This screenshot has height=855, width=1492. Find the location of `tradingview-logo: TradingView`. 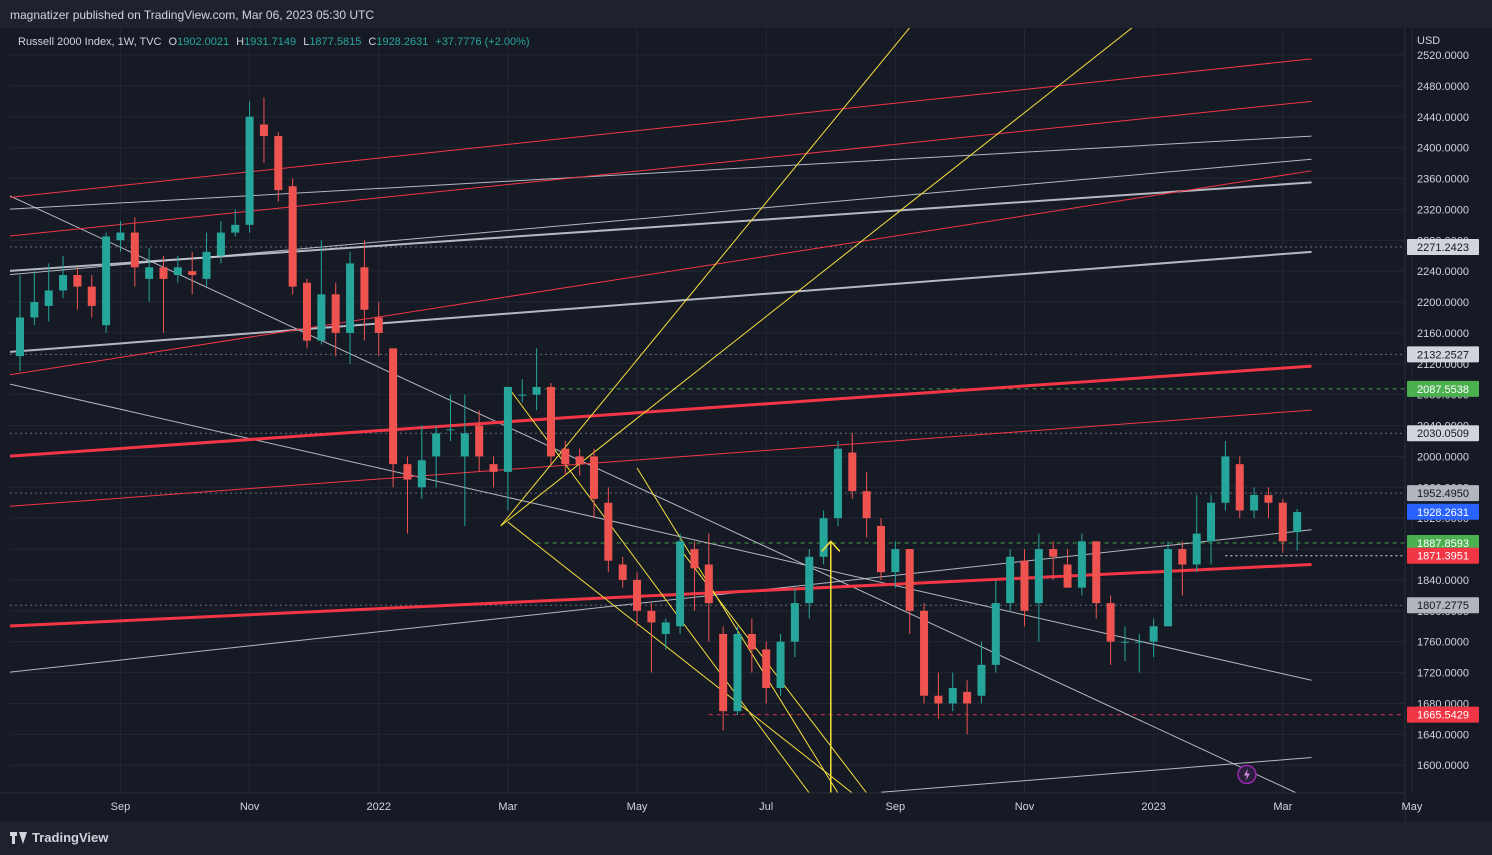

tradingview-logo: TradingView is located at coordinates (59, 837).